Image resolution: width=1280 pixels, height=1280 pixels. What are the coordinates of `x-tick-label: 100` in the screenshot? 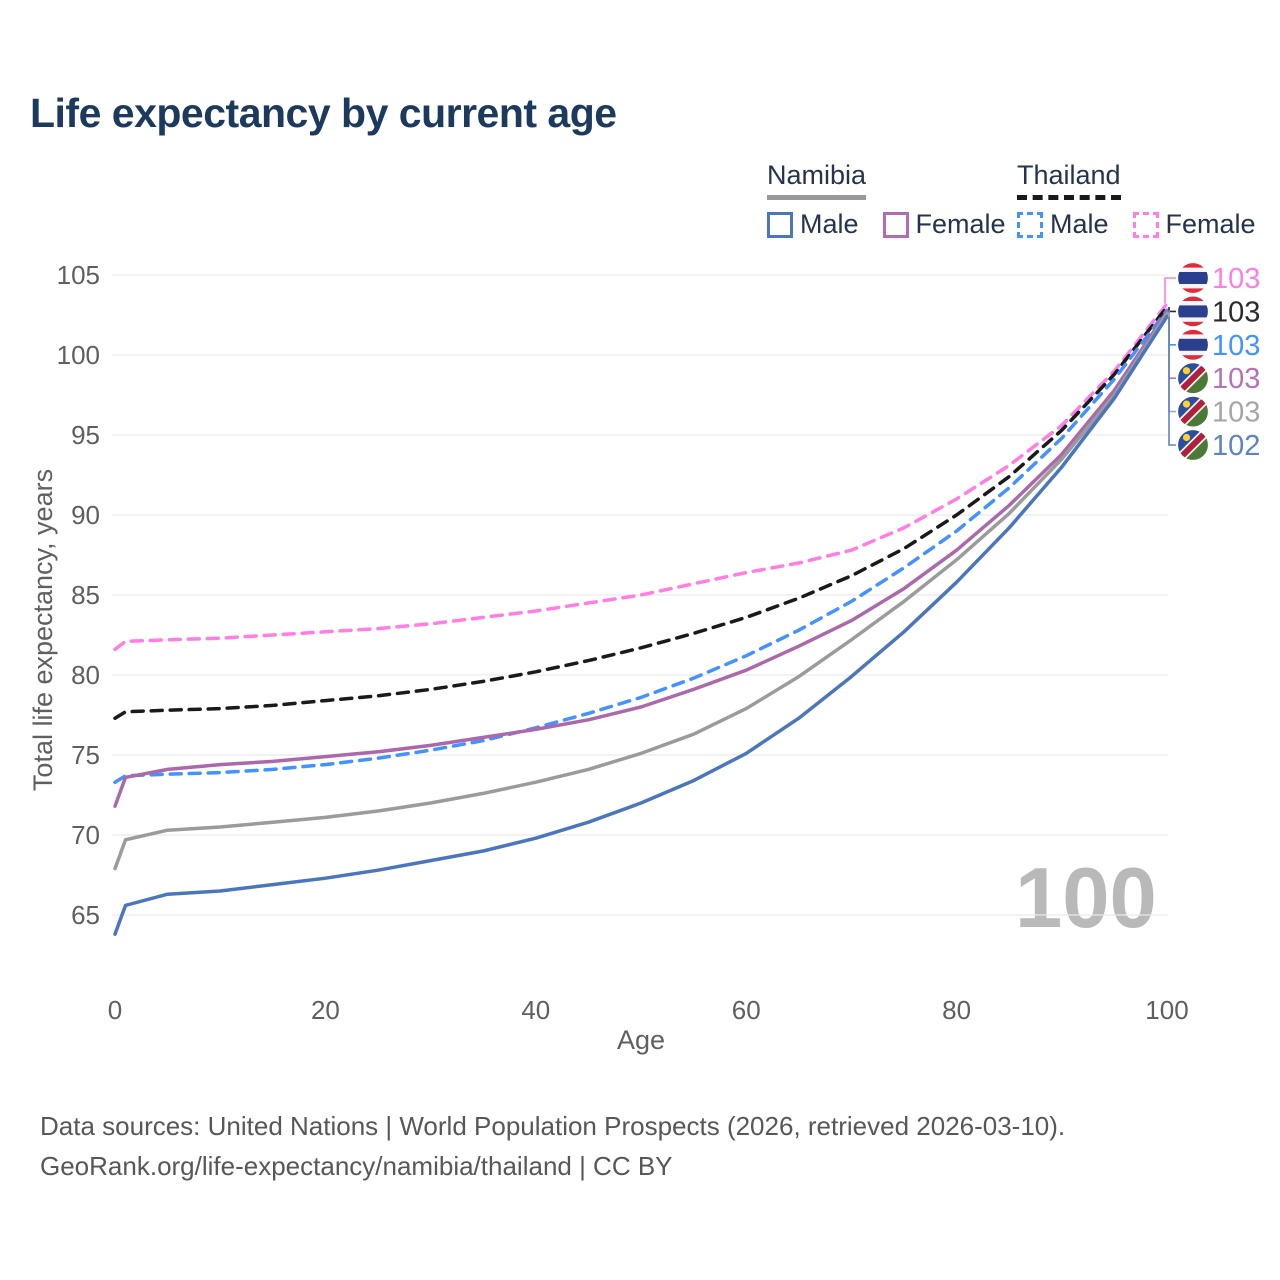 It's located at (1166, 1010).